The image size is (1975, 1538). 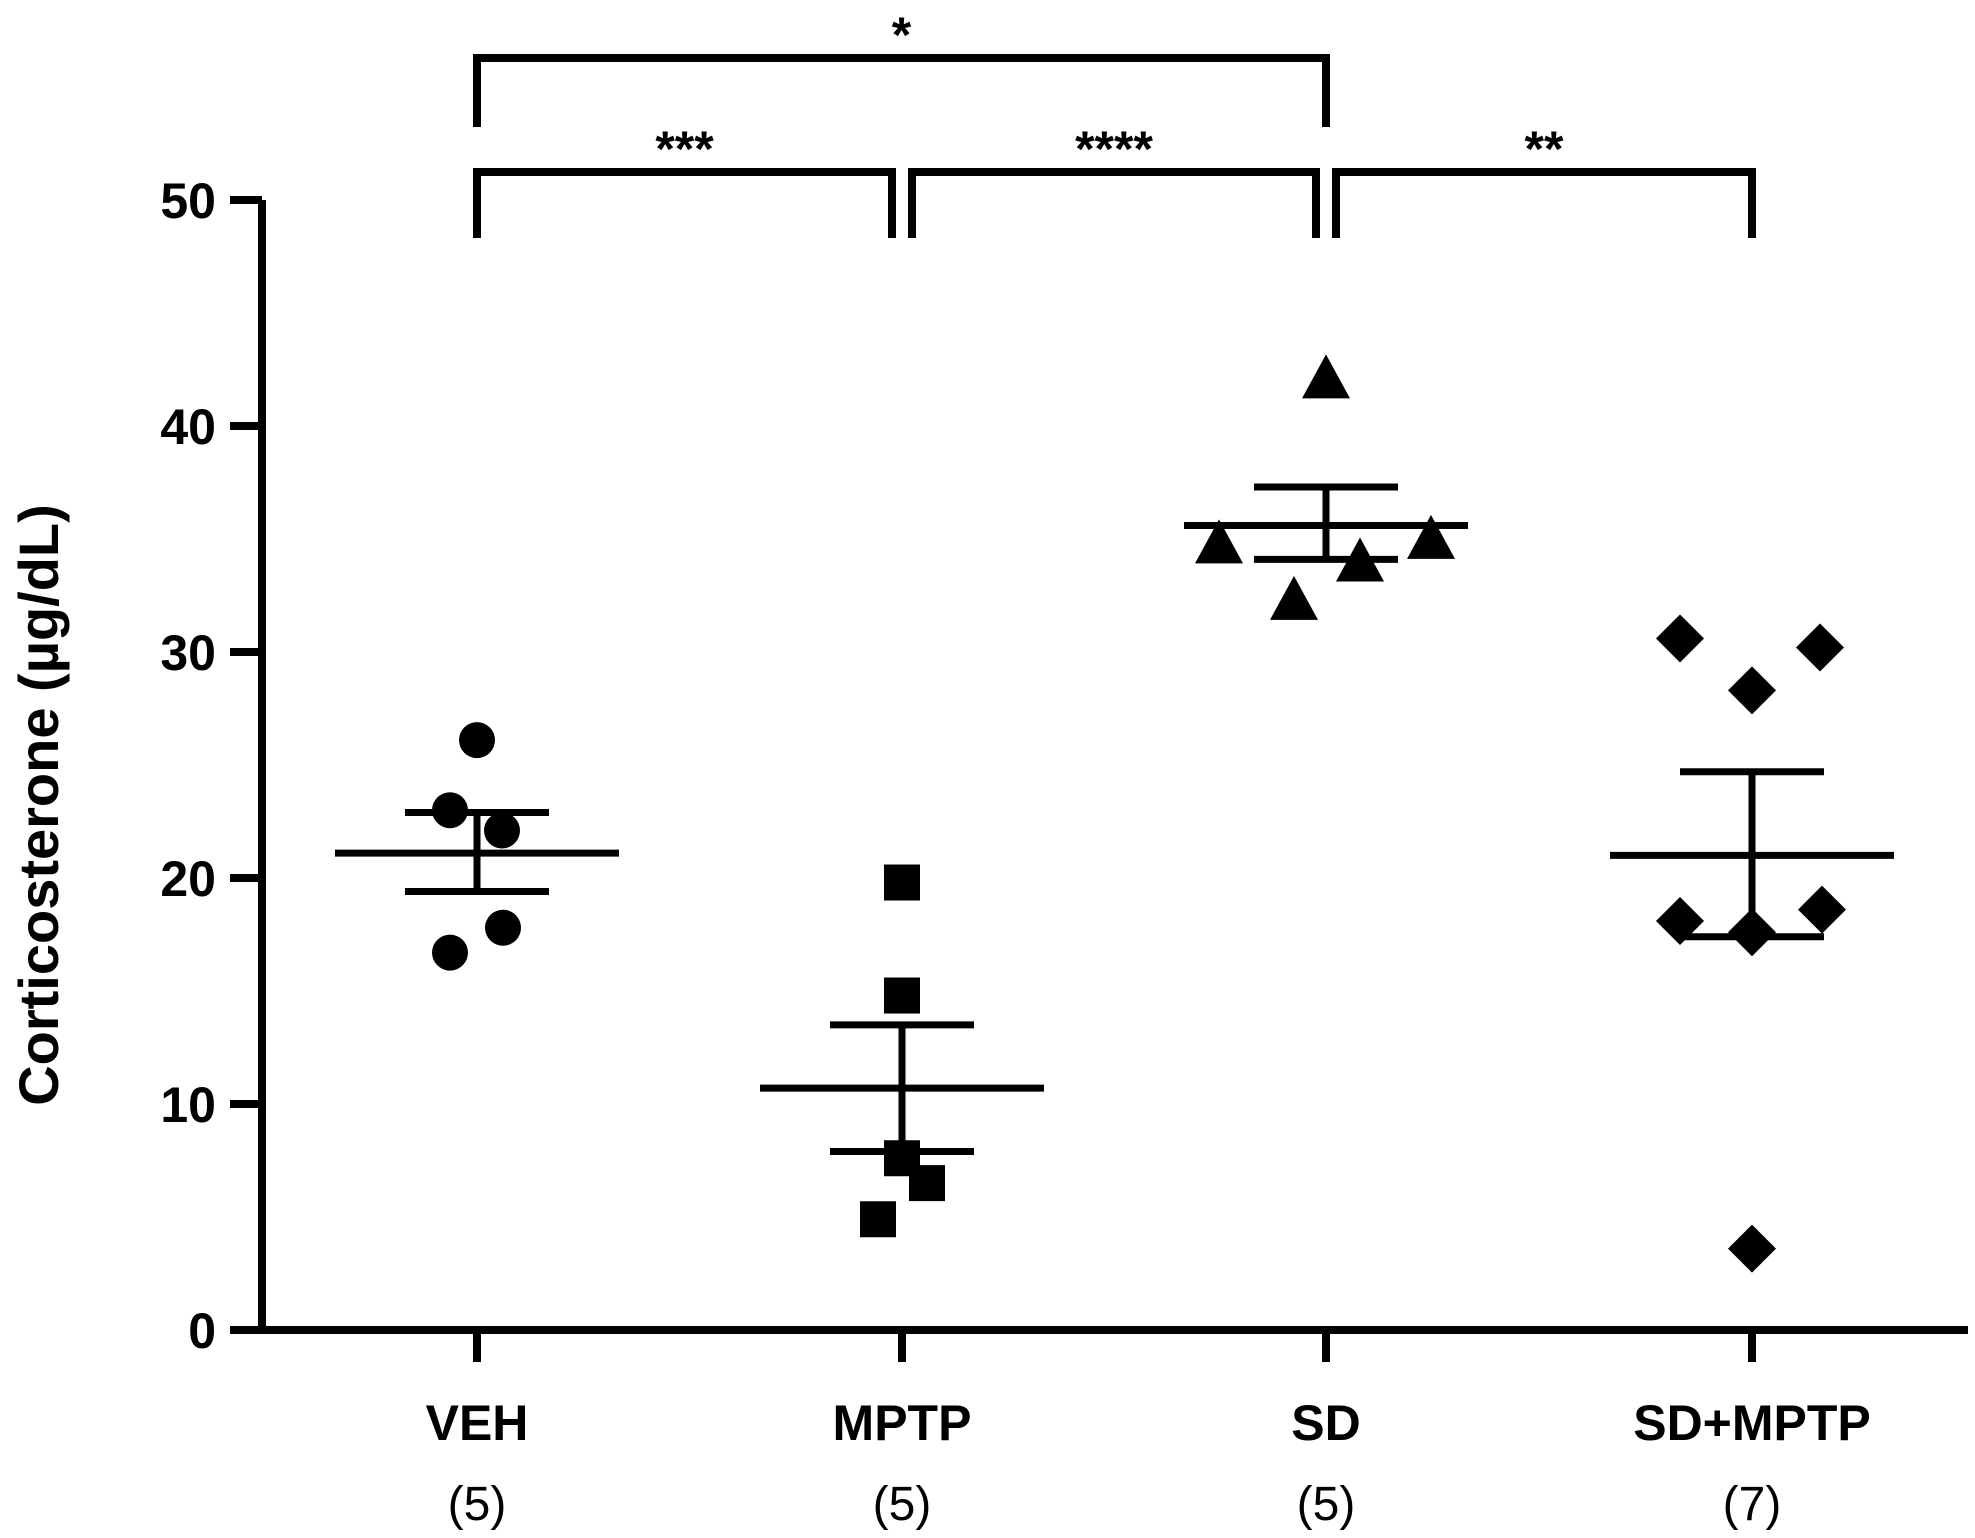 What do you see at coordinates (188, 1105) in the screenshot?
I see `y-tick-label: 10` at bounding box center [188, 1105].